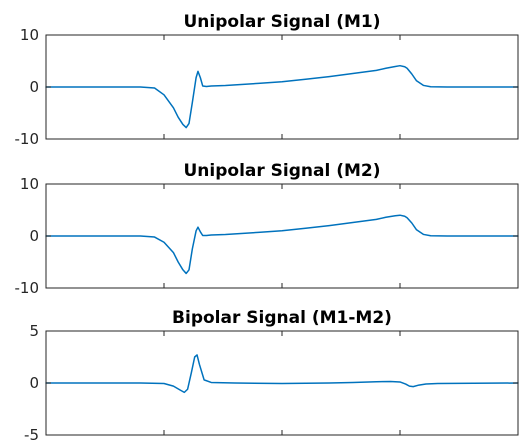  I want to click on subplot-1-title: Unipolar Signal (M1), so click(281, 22).